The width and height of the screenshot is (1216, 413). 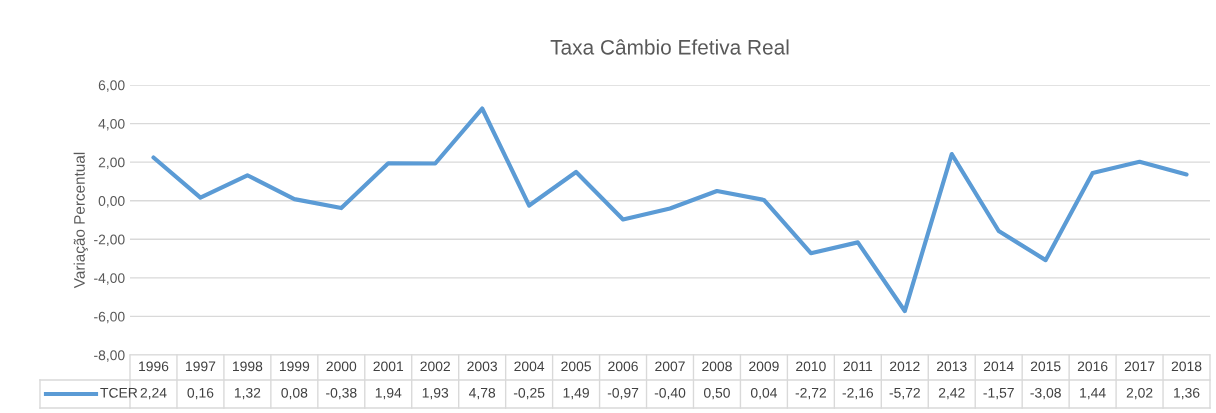 What do you see at coordinates (294, 366) in the screenshot?
I see `x-tick-label: 1999` at bounding box center [294, 366].